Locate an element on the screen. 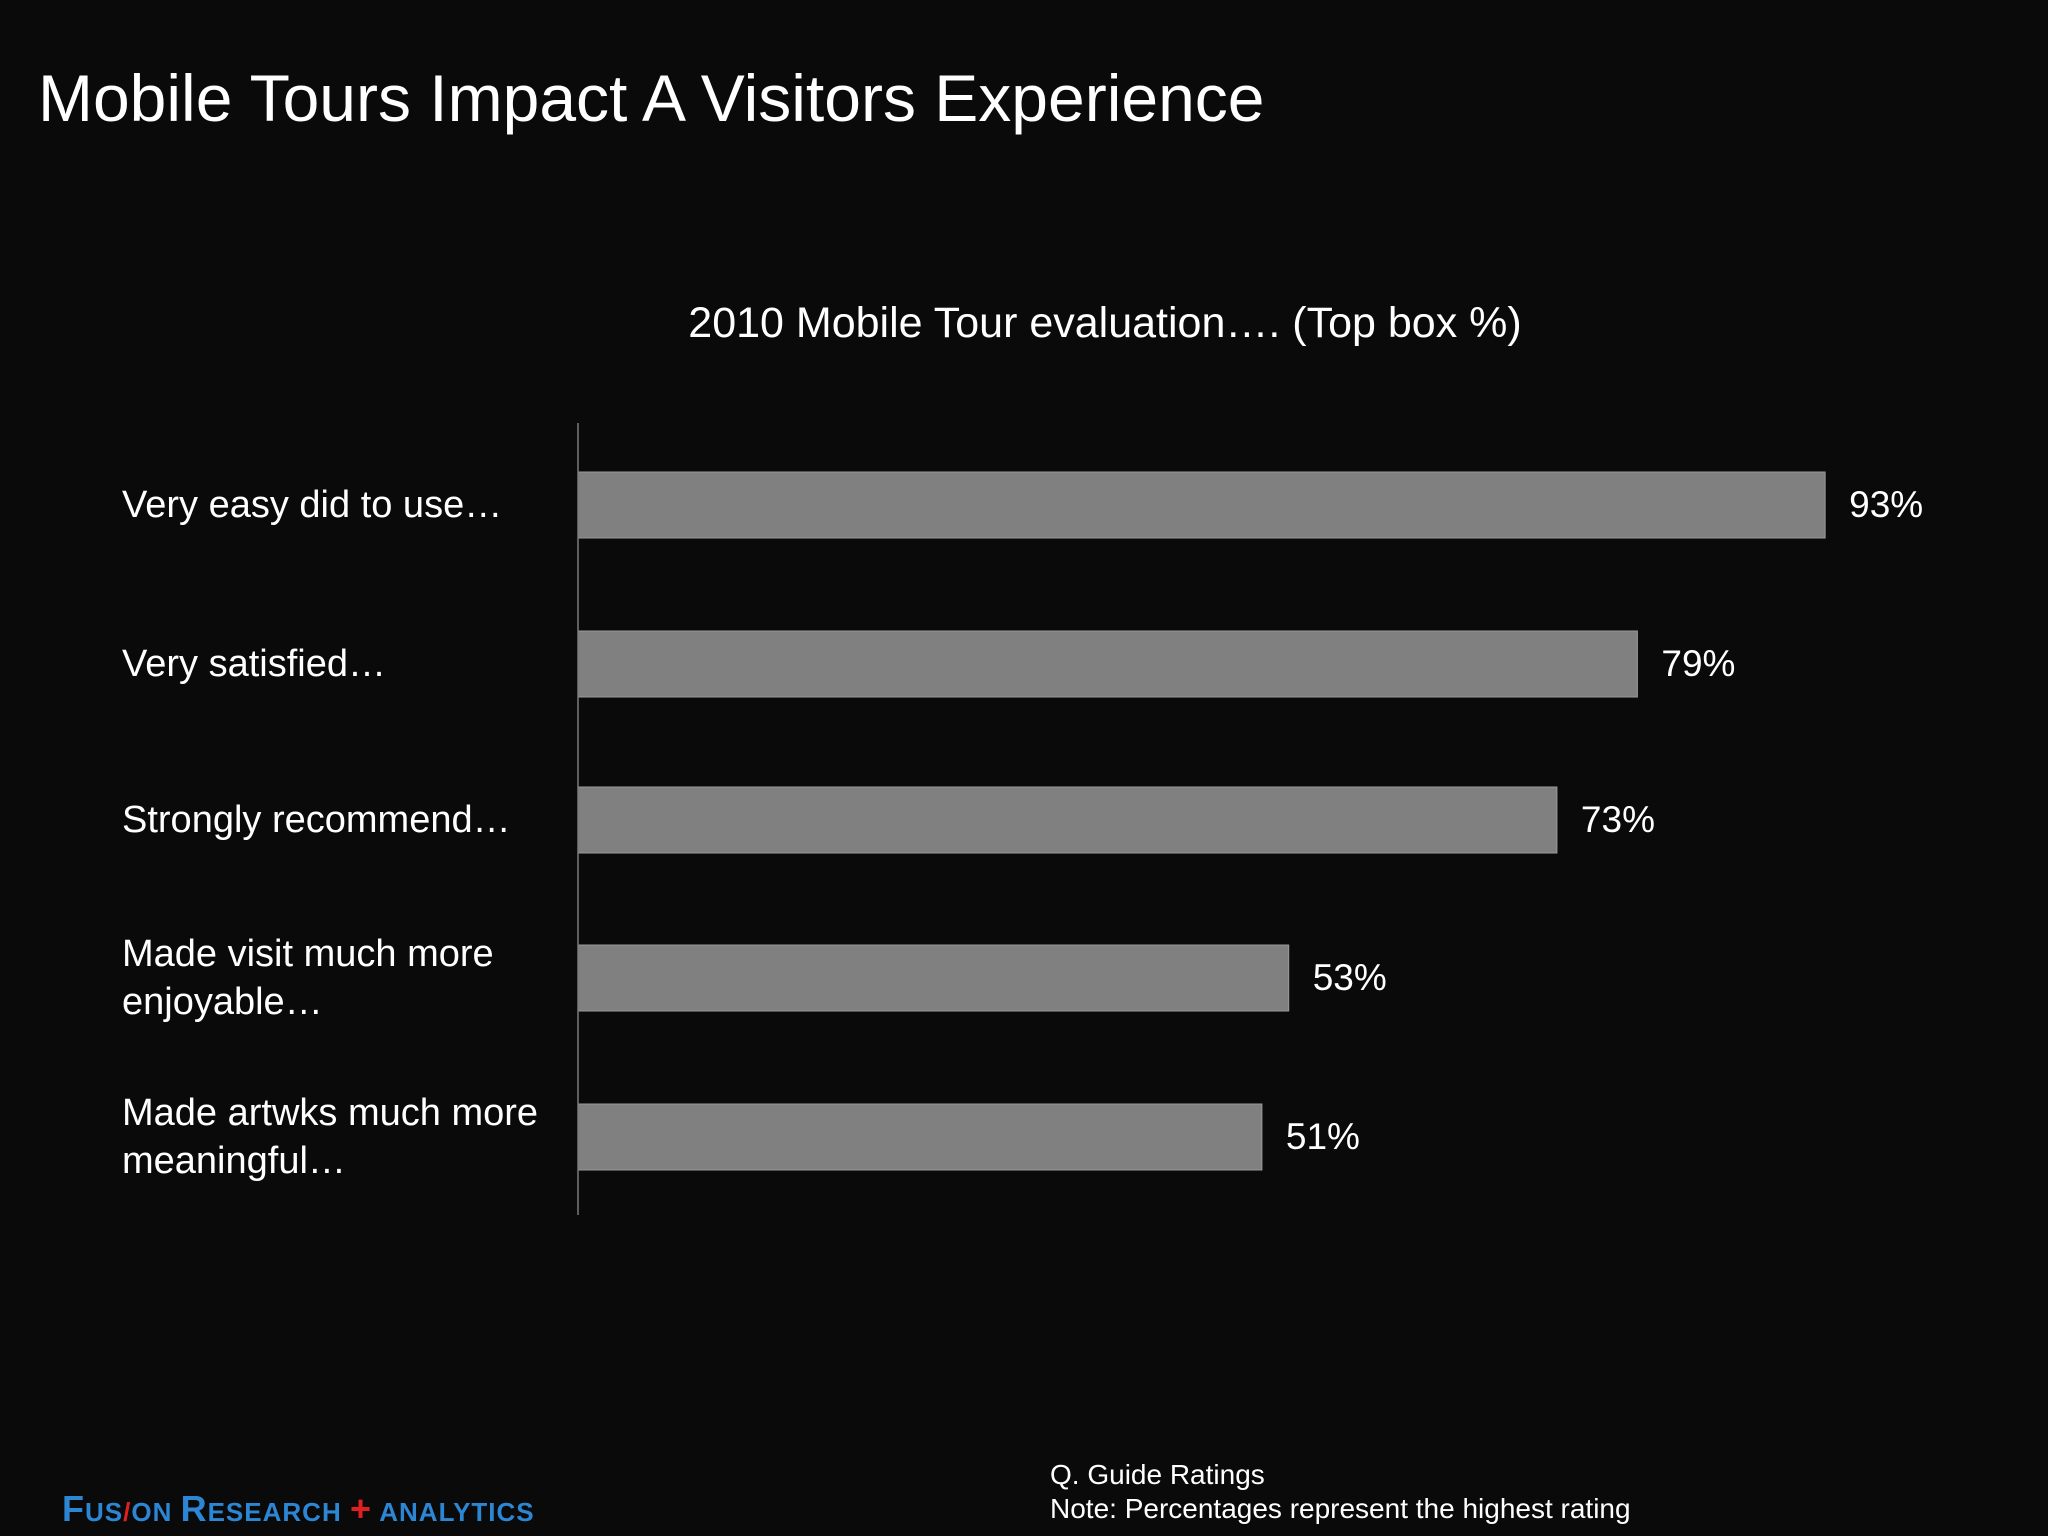 The width and height of the screenshot is (2048, 1536). brand-logo-part: US is located at coordinates (104, 1512).